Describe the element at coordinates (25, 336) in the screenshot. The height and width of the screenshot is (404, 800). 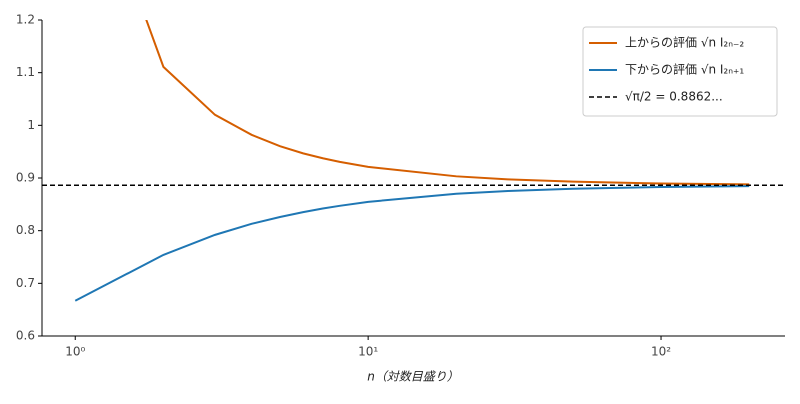
I see `y-tick-label: 0.6` at that location.